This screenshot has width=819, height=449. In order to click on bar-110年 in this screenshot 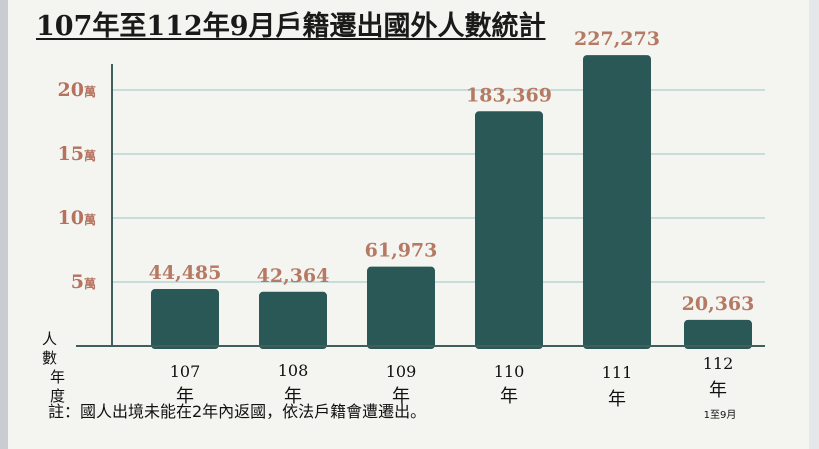, I will do `click(509, 230)`.